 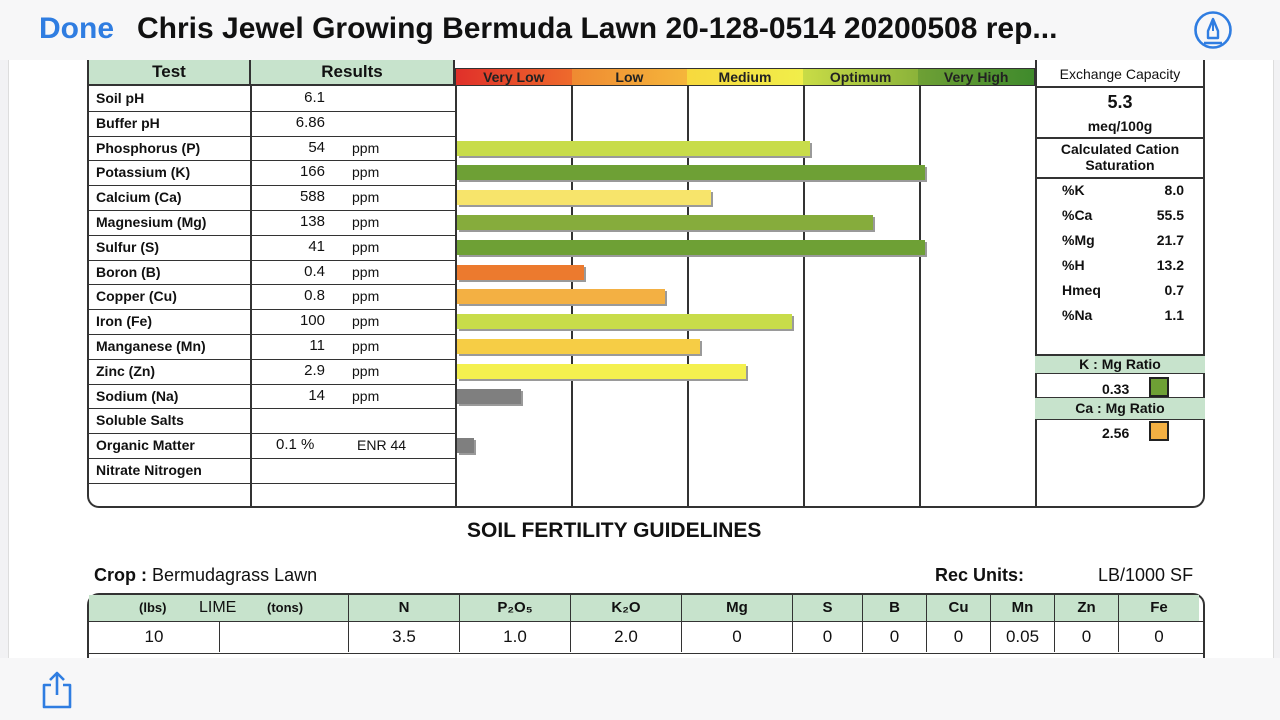 I want to click on header-results: Results, so click(x=353, y=73).